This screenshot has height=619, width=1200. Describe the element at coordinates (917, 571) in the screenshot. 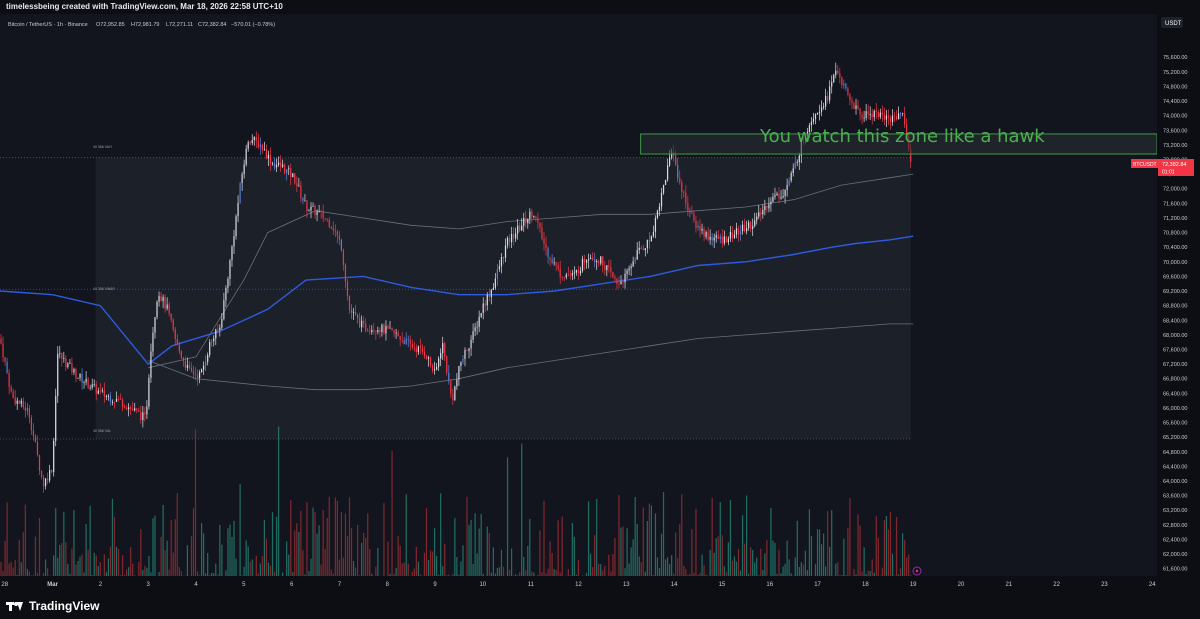

I see `events-icon` at that location.